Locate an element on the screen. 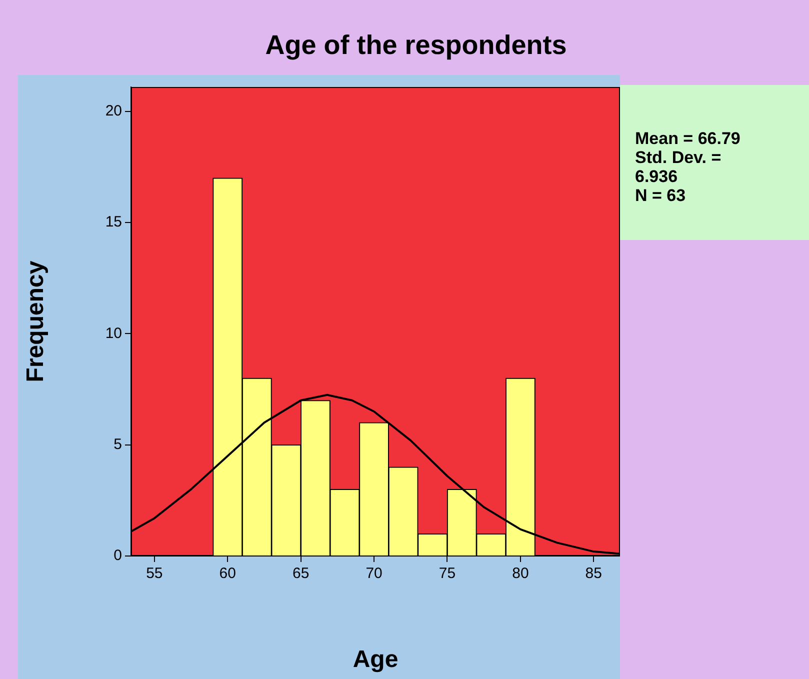 The height and width of the screenshot is (679, 809). x-axis-title: Age is located at coordinates (375, 660).